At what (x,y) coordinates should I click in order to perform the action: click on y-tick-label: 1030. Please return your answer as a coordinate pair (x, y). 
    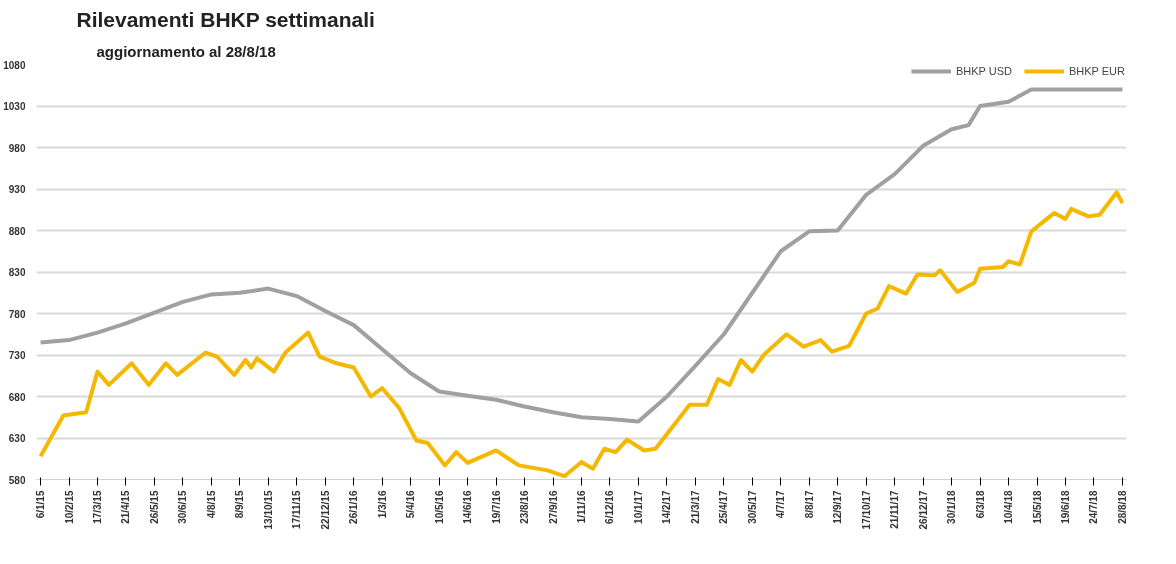
    Looking at the image, I should click on (14, 106).